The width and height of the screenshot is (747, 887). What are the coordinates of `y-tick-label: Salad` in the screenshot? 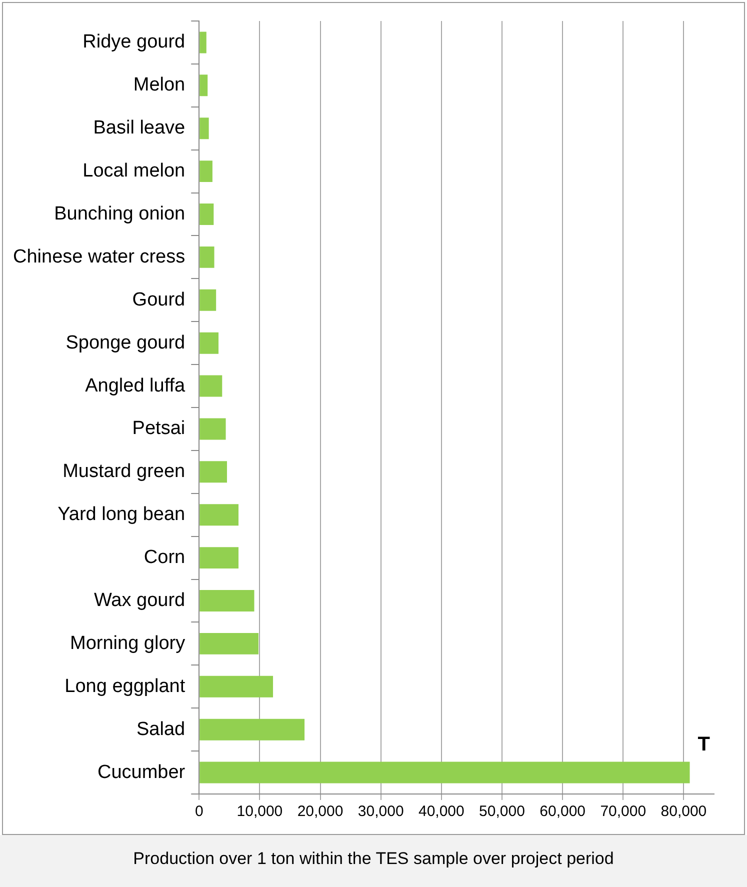 It's located at (161, 729).